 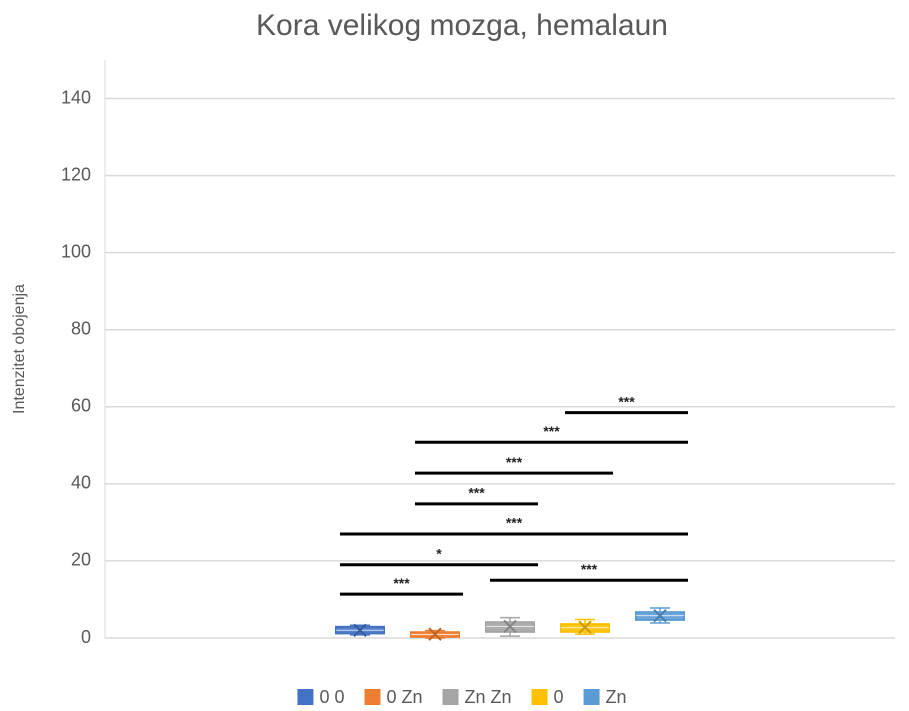 What do you see at coordinates (81, 328) in the screenshot?
I see `y-tick-label: 80` at bounding box center [81, 328].